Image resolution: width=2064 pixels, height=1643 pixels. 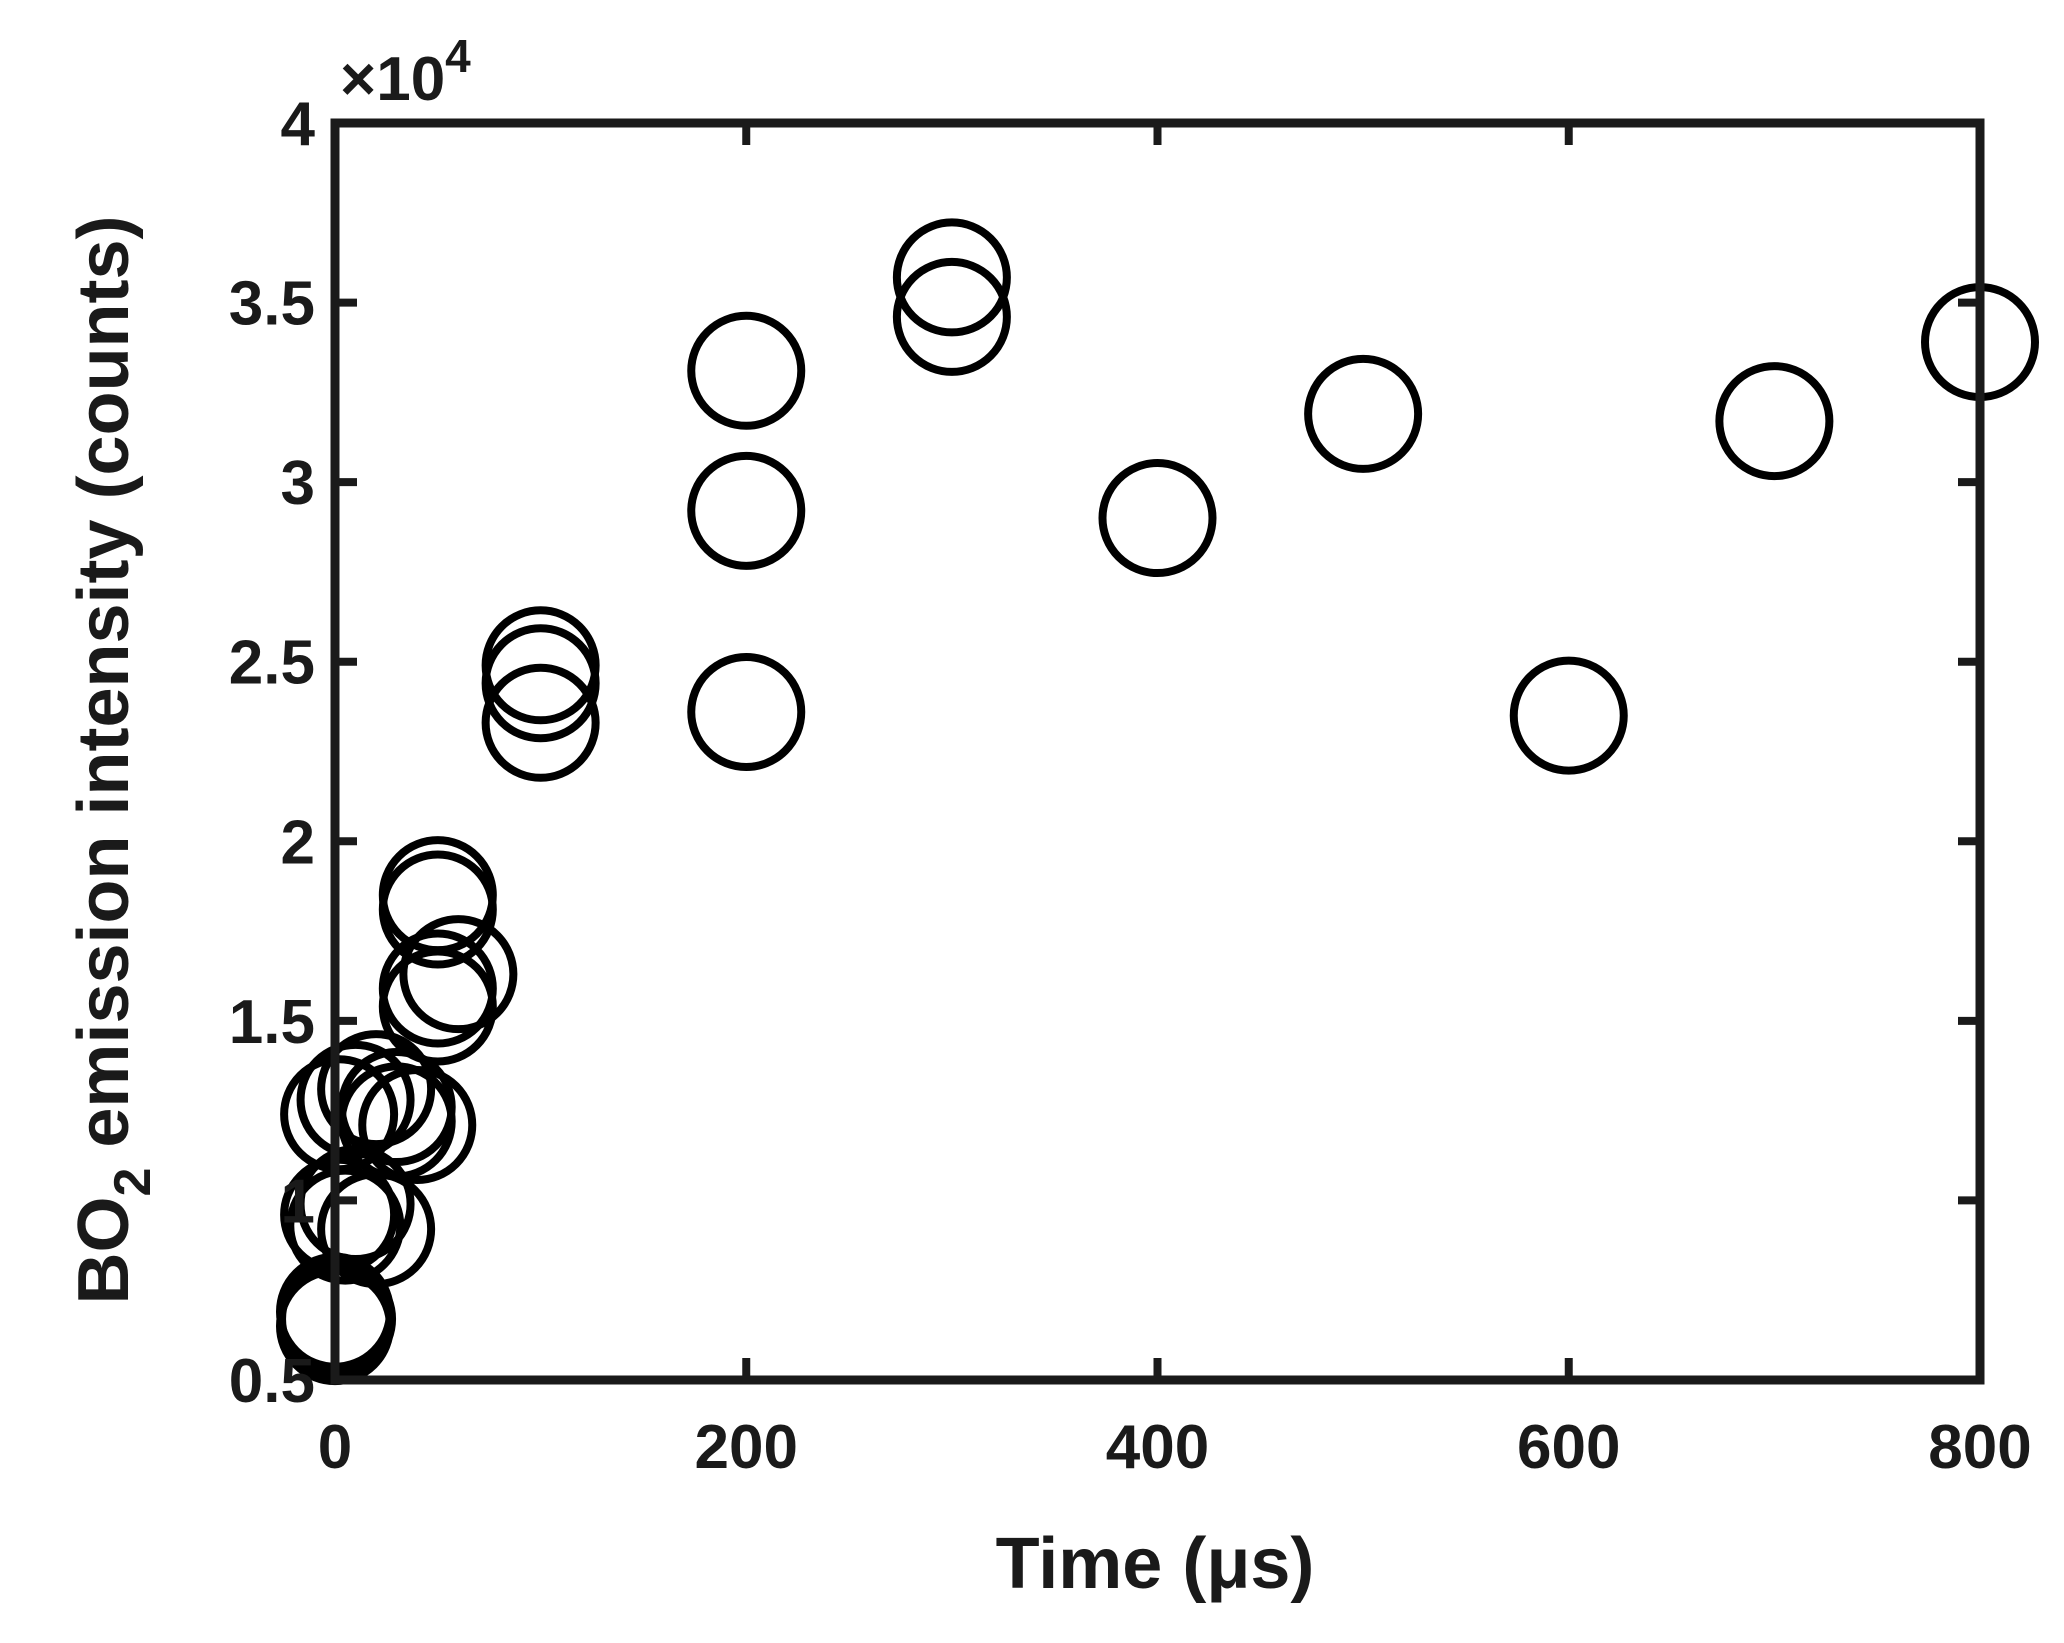 What do you see at coordinates (335, 1447) in the screenshot?
I see `x-tick-label: 0` at bounding box center [335, 1447].